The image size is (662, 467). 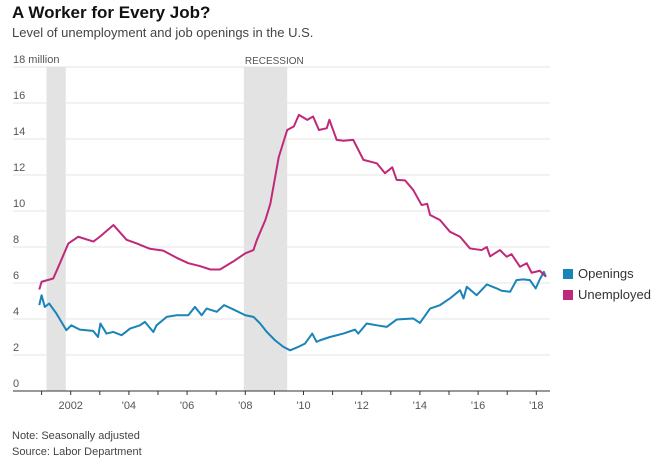 I want to click on y-tick-label: 6, so click(x=16, y=276).